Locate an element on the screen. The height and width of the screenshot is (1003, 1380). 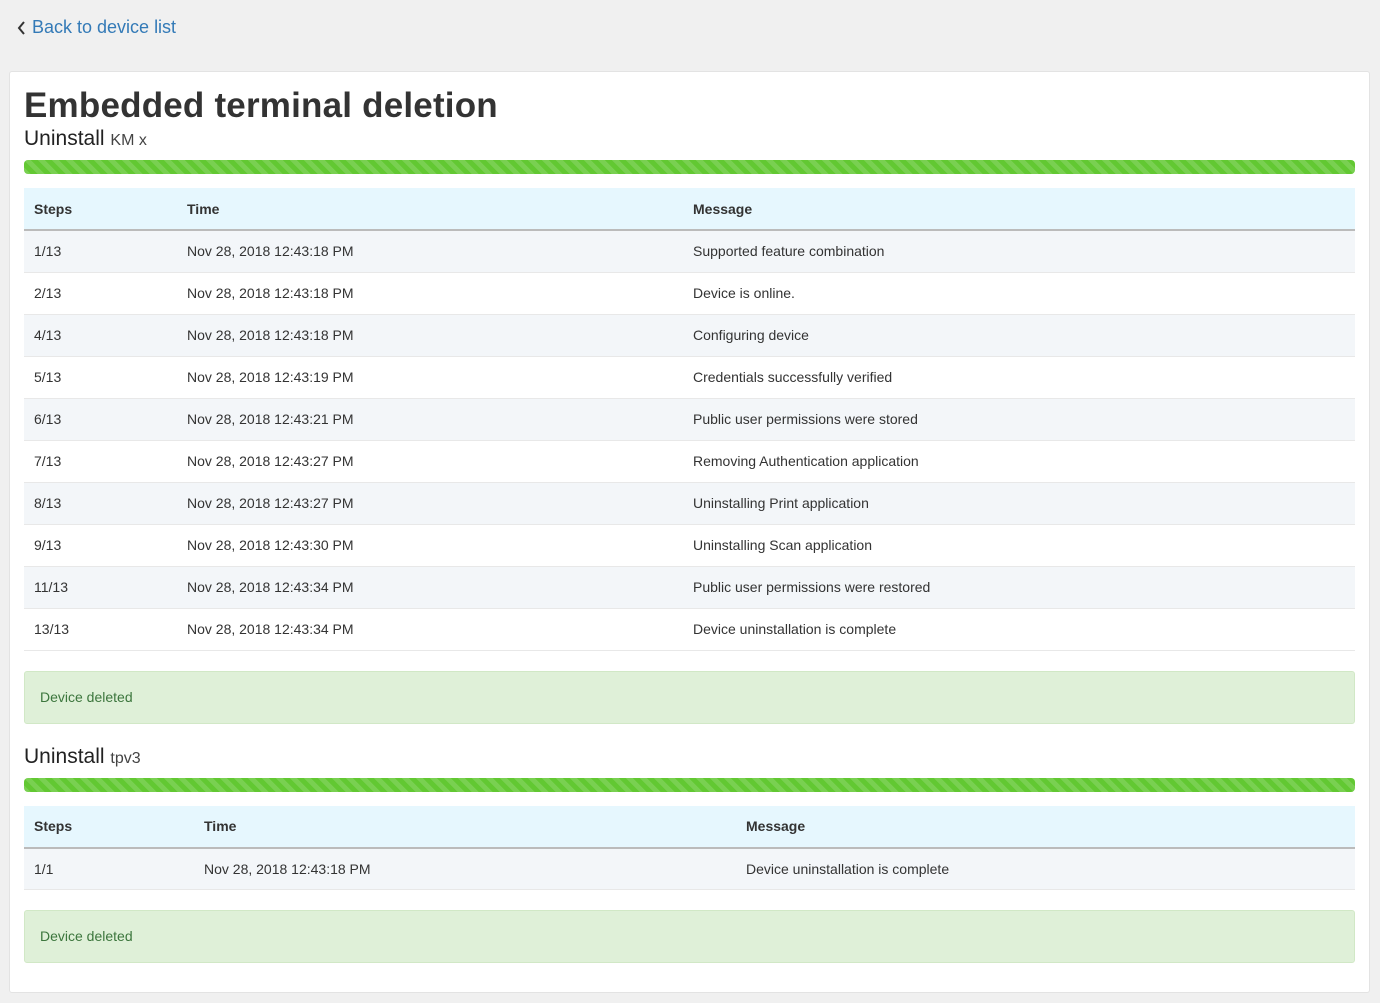
step-cell: 13/13 is located at coordinates (100, 629).